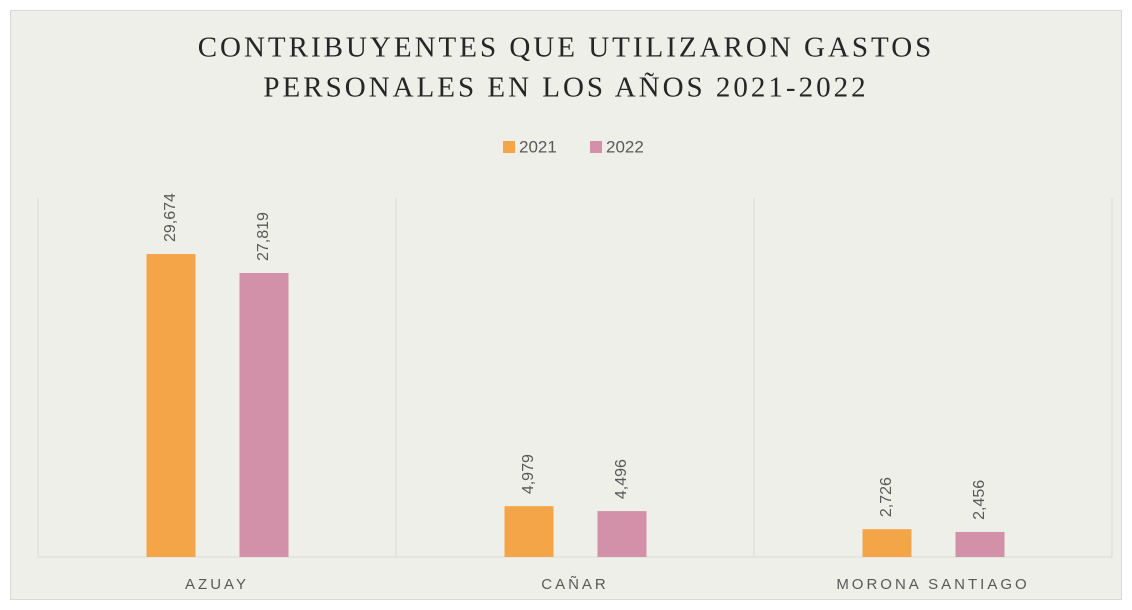 The height and width of the screenshot is (610, 1132). Describe the element at coordinates (575, 584) in the screenshot. I see `x-tick-label: CAÑAR` at that location.